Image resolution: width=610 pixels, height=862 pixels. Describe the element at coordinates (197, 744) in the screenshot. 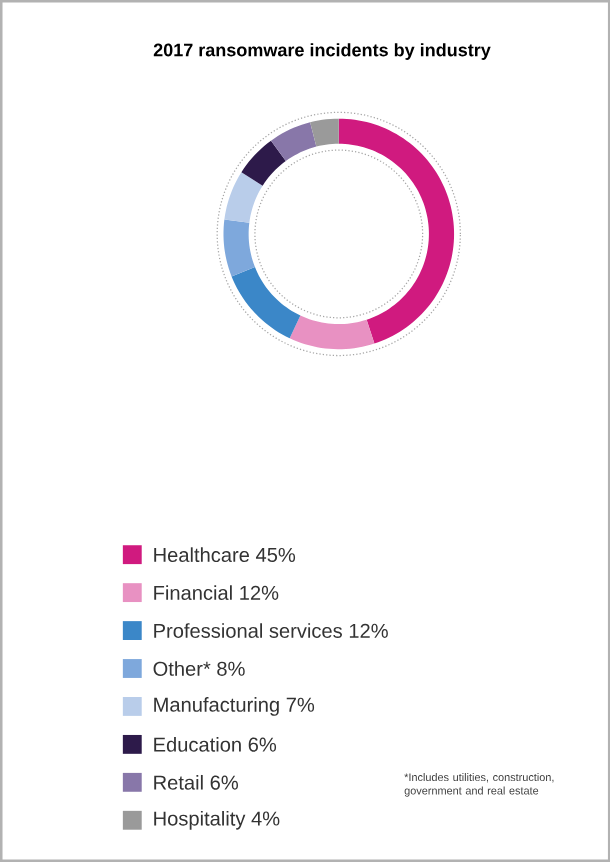

I see `legend-label: Education` at that location.